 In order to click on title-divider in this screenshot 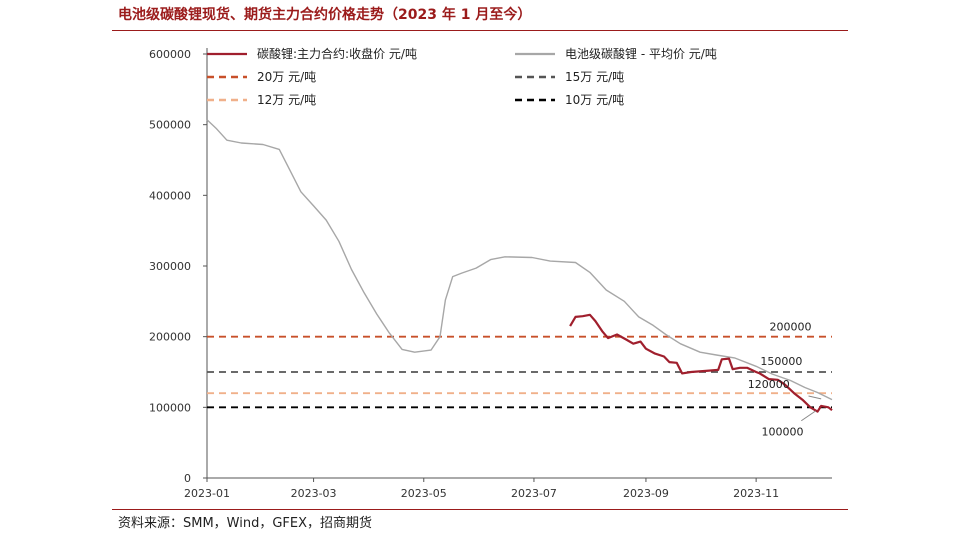, I will do `click(480, 30)`.